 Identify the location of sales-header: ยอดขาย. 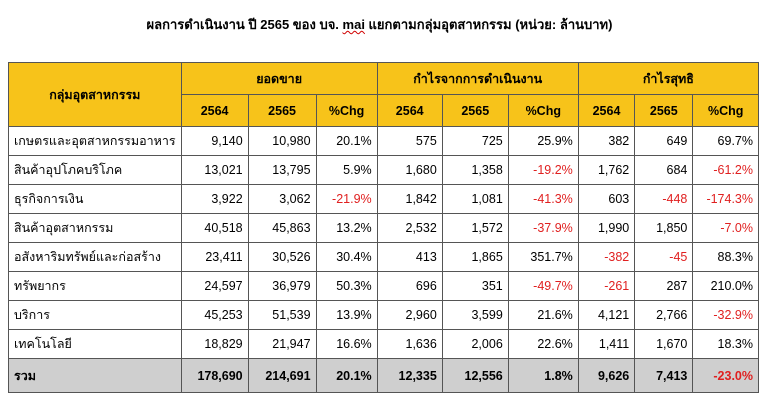
(279, 78).